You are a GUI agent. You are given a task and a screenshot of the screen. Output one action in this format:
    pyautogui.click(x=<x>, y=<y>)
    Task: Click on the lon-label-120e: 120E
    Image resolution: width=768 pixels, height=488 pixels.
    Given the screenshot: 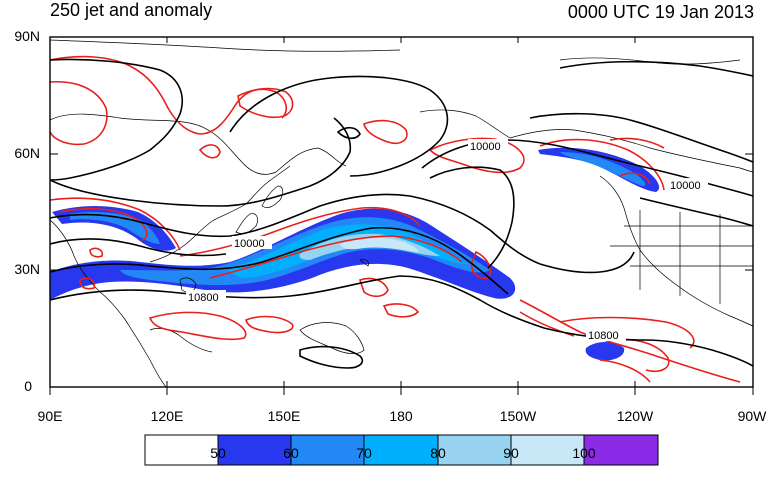 What is the action you would take?
    pyautogui.click(x=167, y=416)
    